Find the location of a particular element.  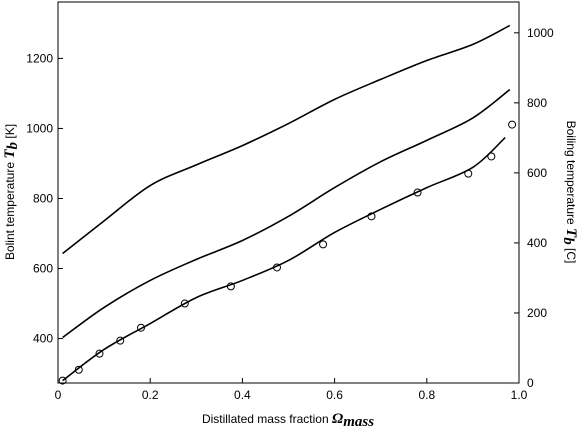

y2-tick-label: 200 is located at coordinates (537, 313).